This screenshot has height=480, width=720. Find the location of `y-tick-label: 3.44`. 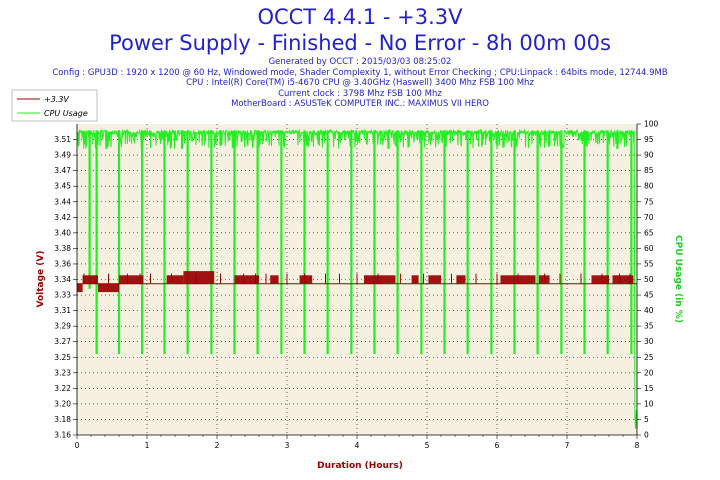

y-tick-label: 3.44 is located at coordinates (62, 201).